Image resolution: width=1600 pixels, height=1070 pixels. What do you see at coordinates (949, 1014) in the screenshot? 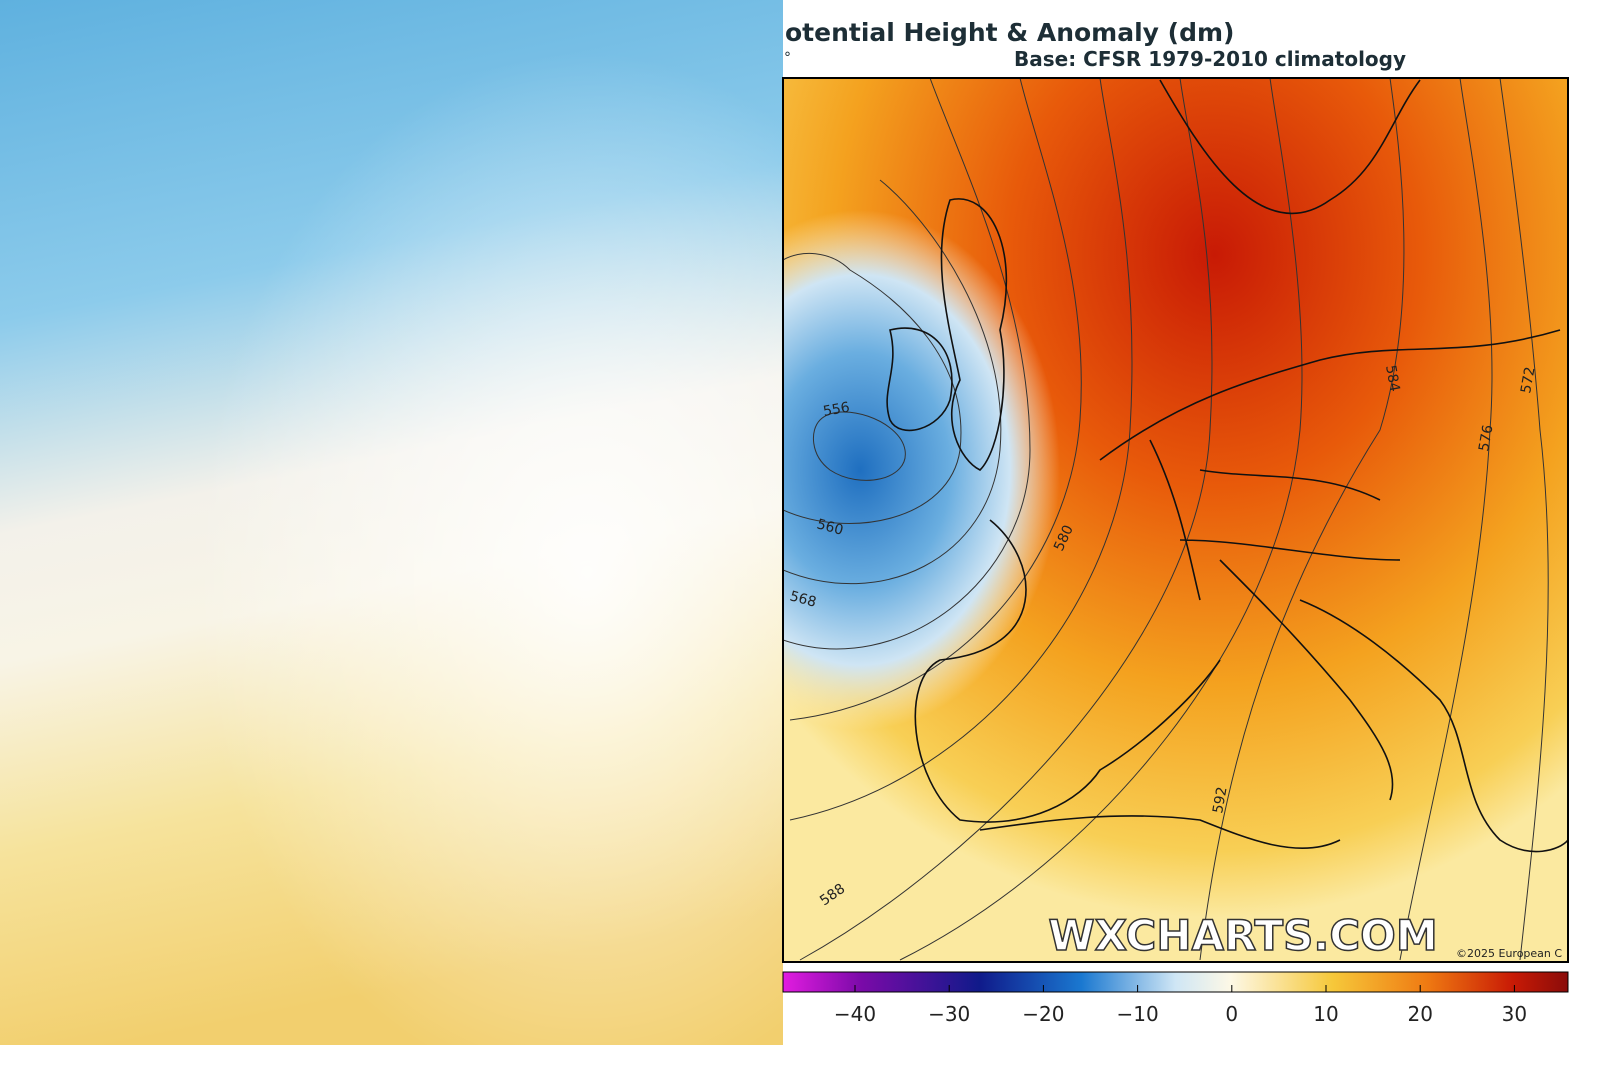
I see `colorbar-tick-label: −30` at bounding box center [949, 1014].